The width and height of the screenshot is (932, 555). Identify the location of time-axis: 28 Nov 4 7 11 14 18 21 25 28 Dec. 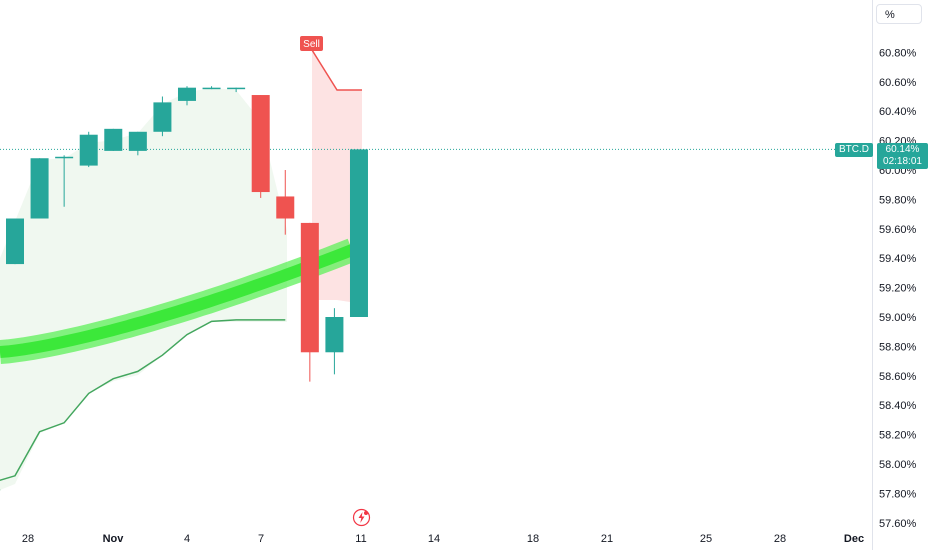
(436, 538).